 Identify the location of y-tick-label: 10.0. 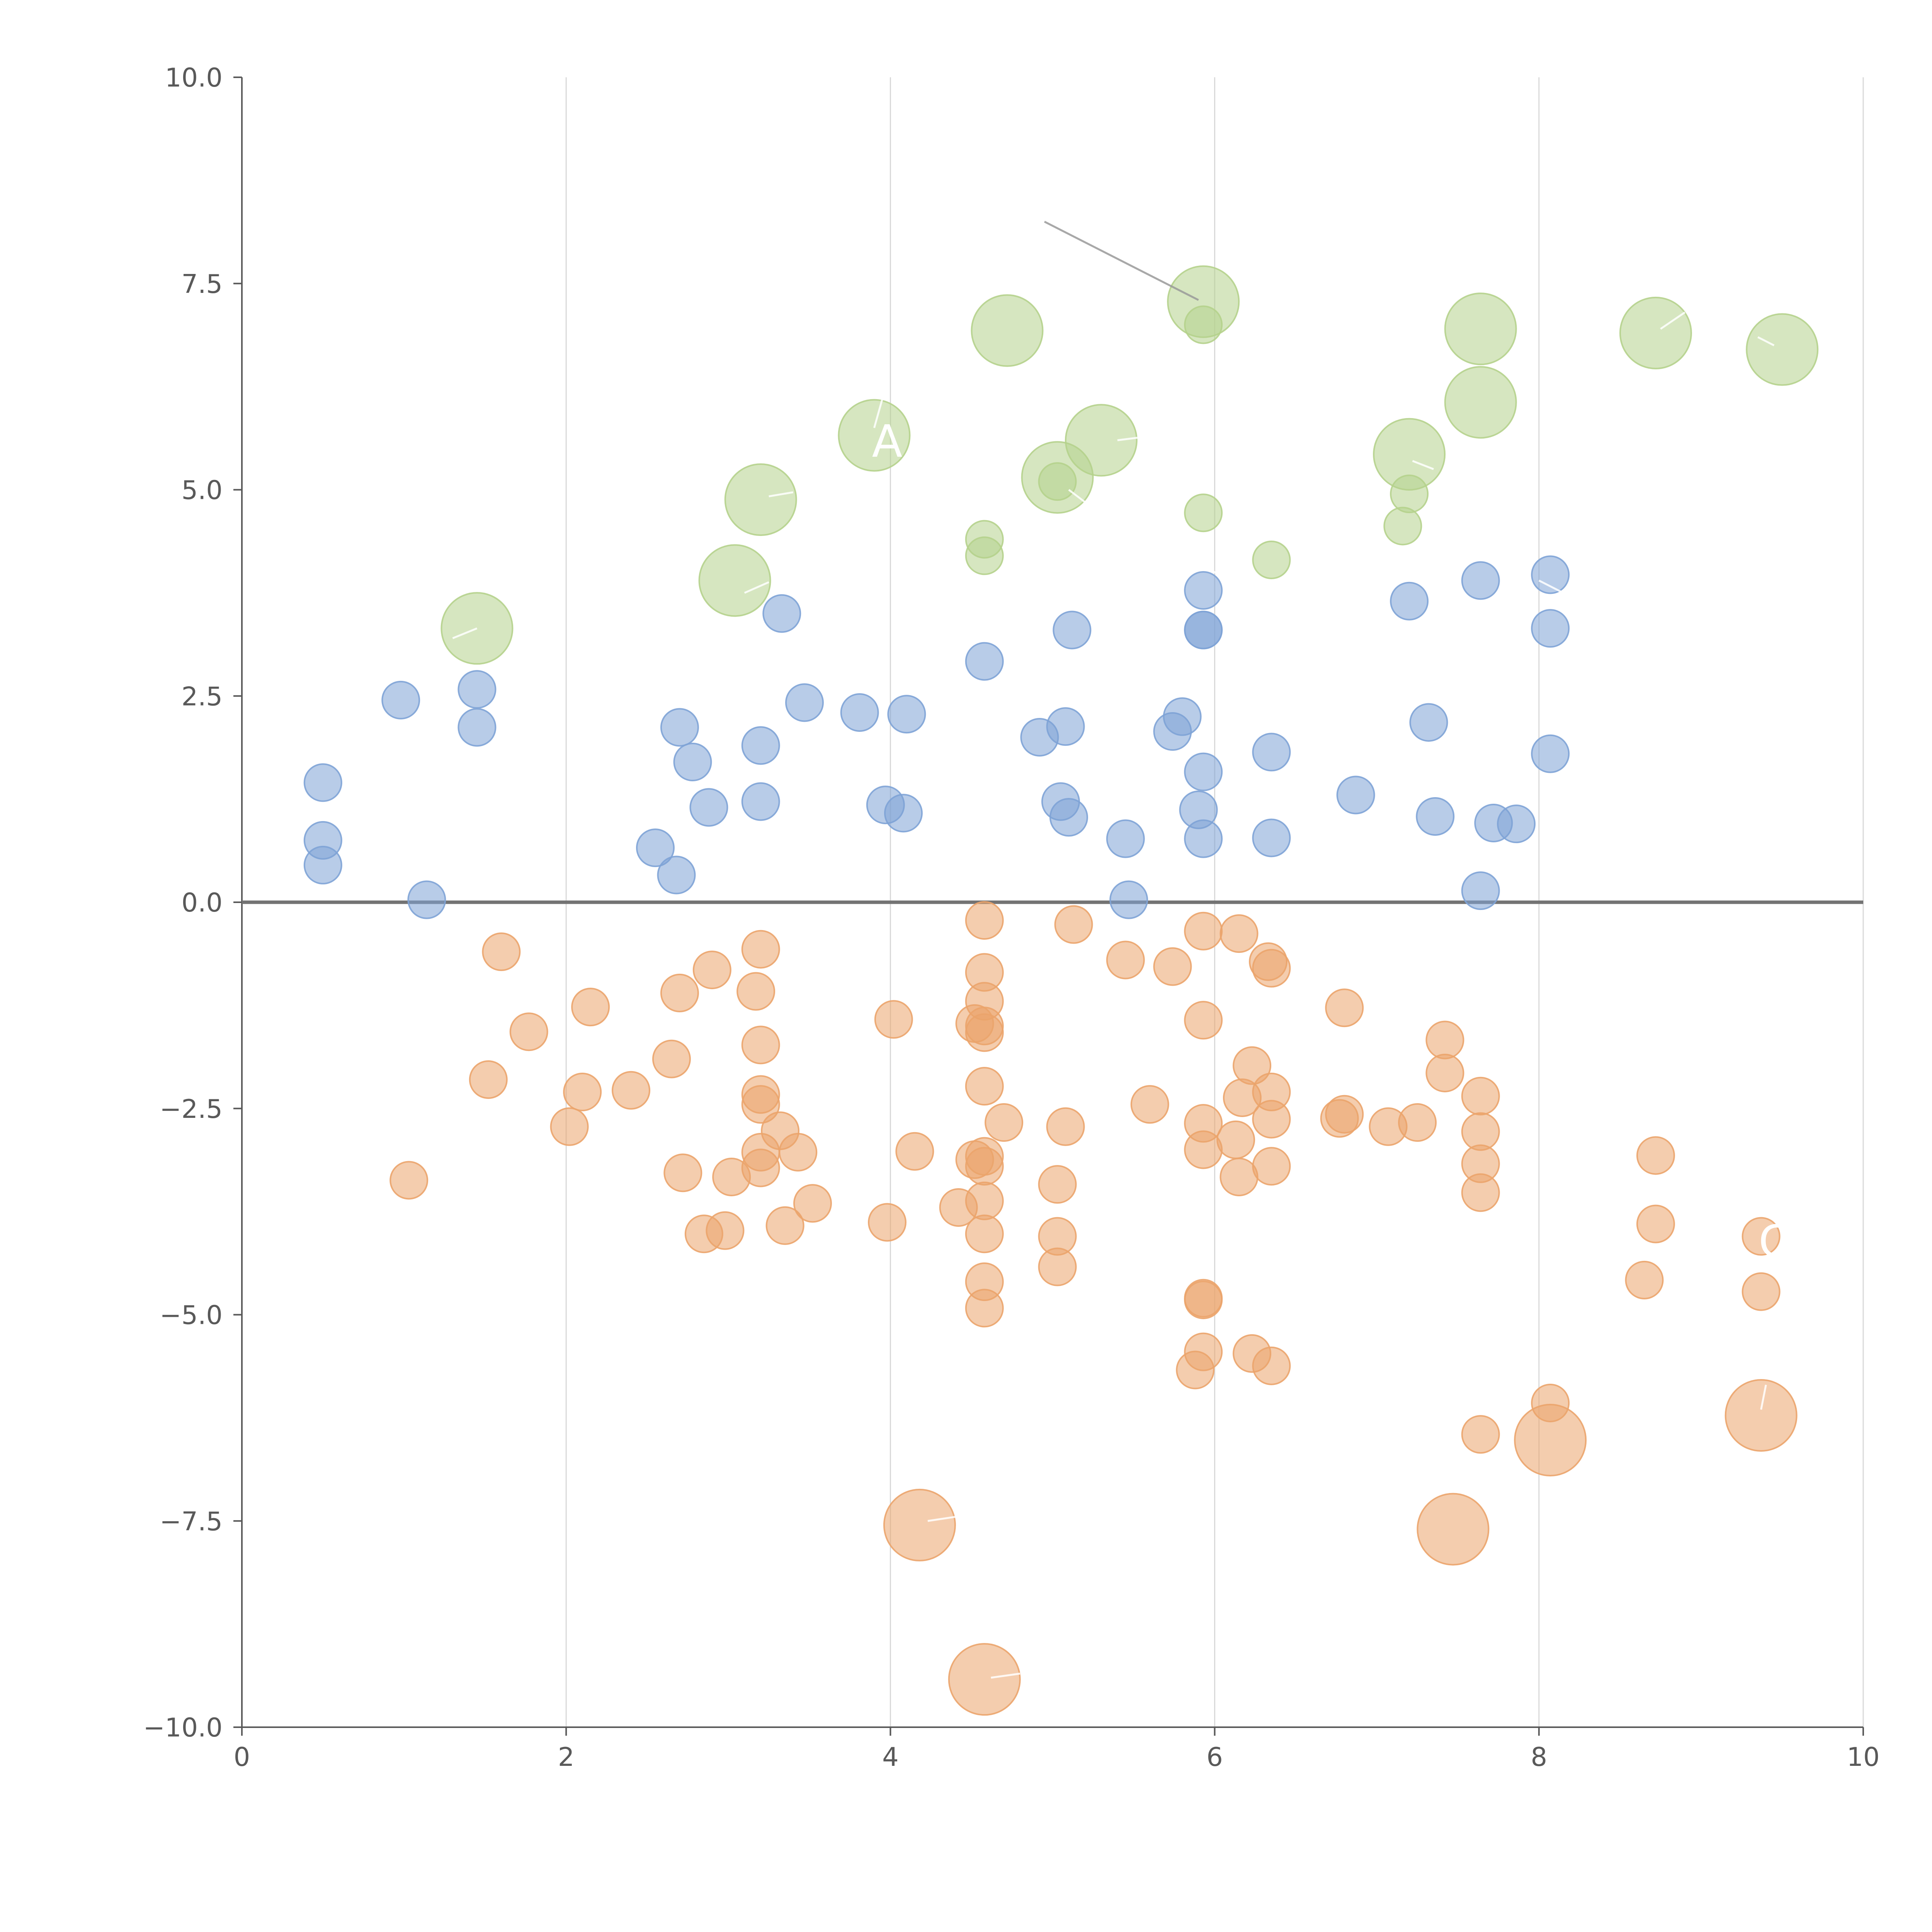
(194, 78).